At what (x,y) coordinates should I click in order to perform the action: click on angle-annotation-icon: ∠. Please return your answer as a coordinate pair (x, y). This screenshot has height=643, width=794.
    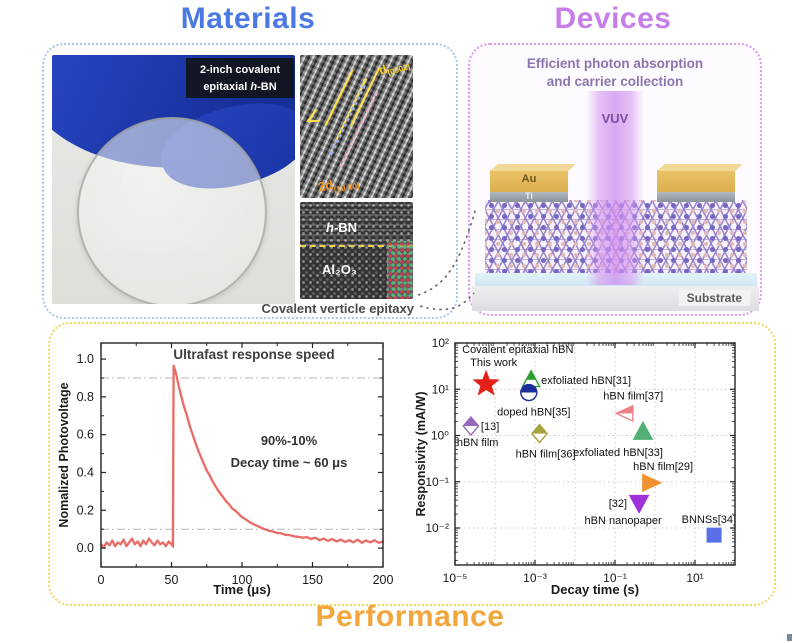
    Looking at the image, I should click on (313, 116).